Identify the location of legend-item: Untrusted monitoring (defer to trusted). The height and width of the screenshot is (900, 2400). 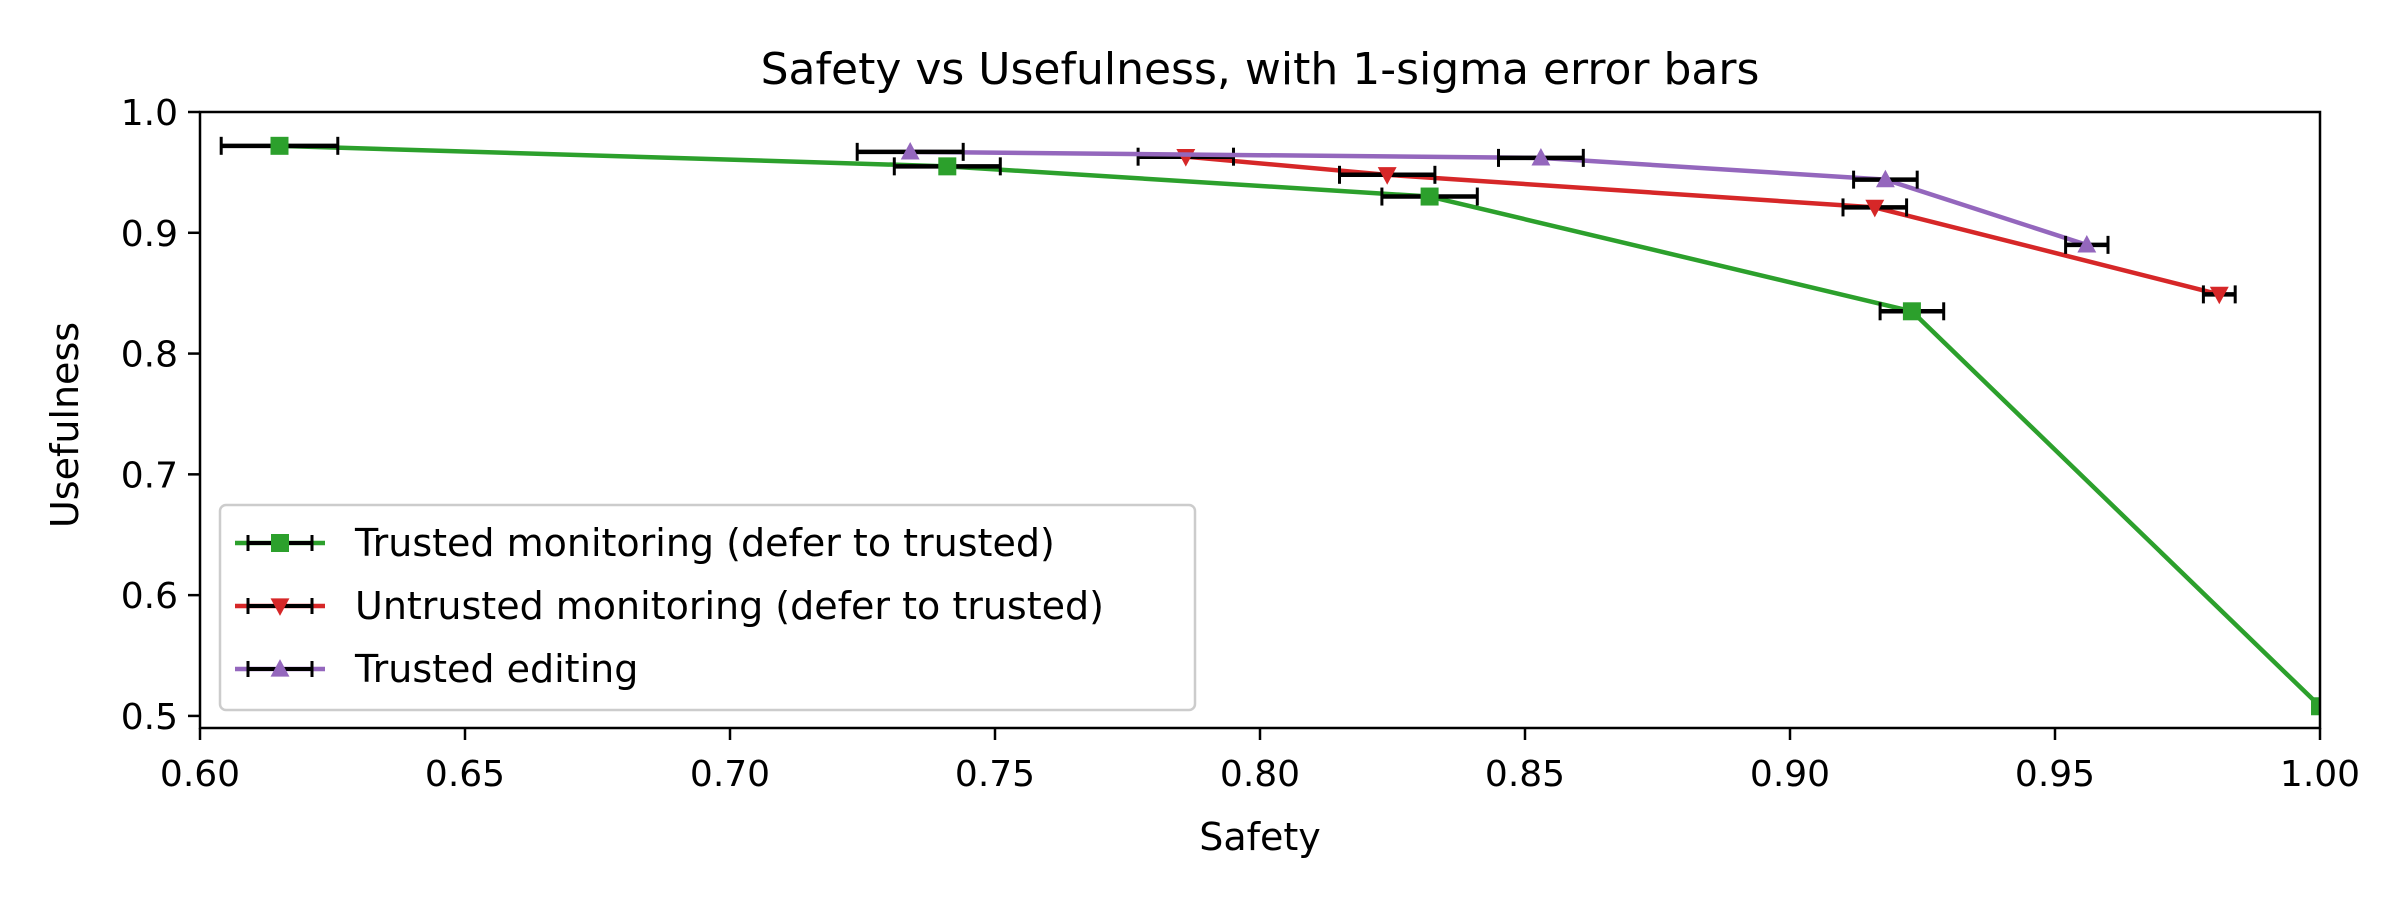
(669, 606).